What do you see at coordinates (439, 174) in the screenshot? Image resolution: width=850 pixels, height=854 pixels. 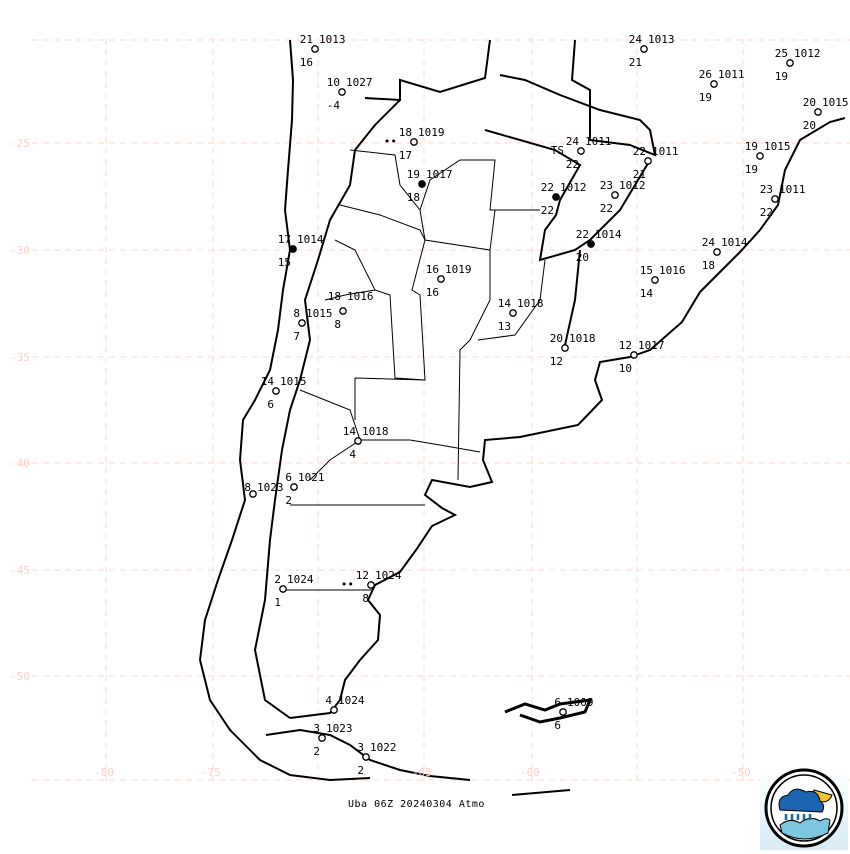 I see `station-pressure: 1017` at bounding box center [439, 174].